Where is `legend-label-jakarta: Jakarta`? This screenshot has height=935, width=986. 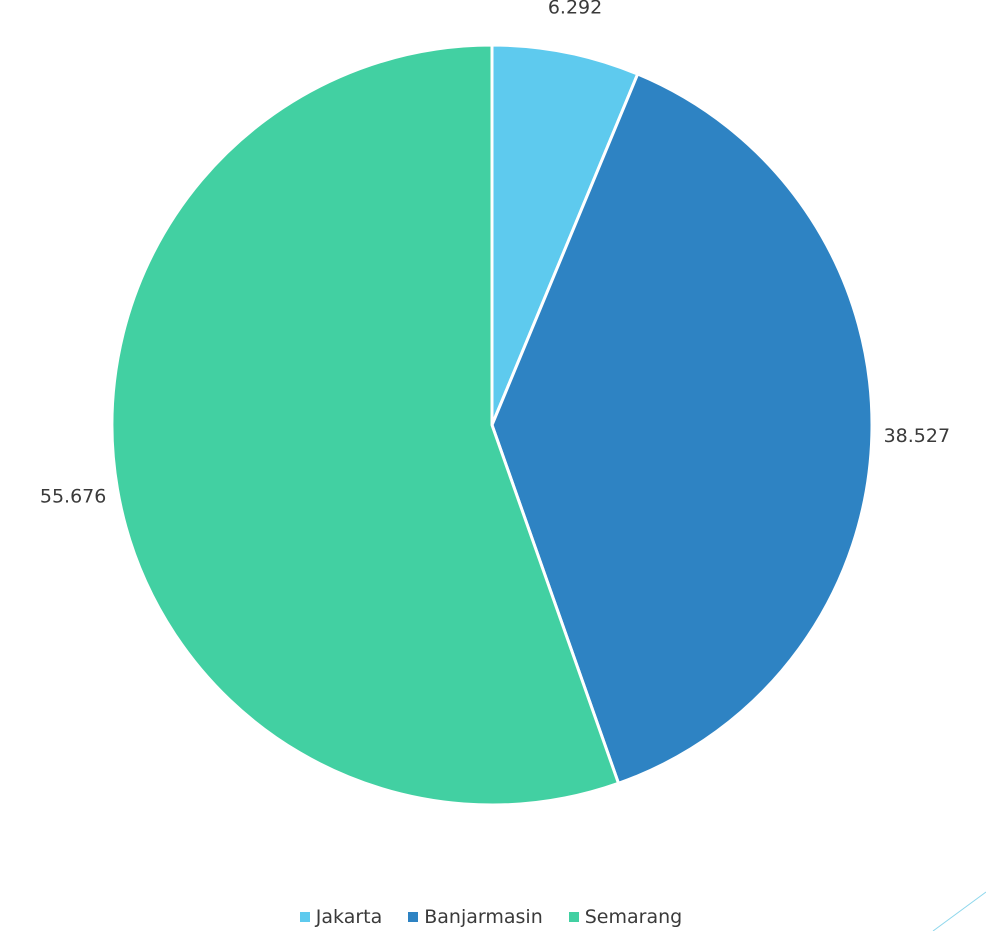
legend-label-jakarta: Jakarta is located at coordinates (349, 917).